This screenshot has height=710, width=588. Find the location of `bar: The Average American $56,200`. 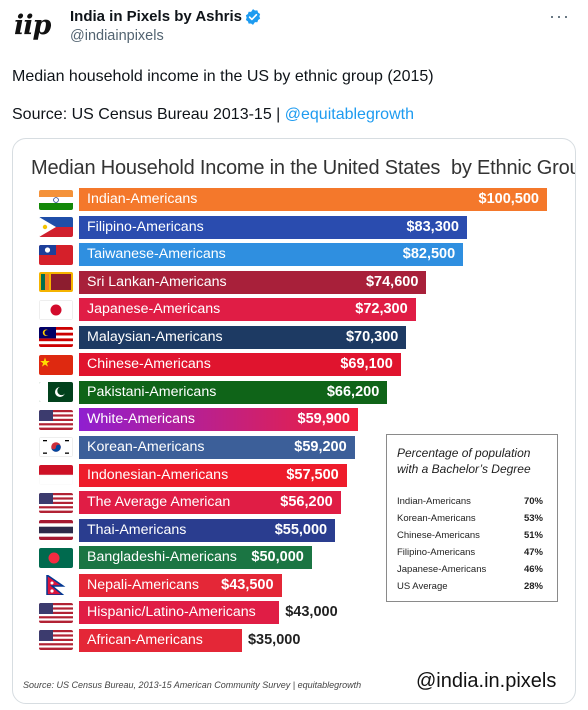

bar: The Average American $56,200 is located at coordinates (210, 503).